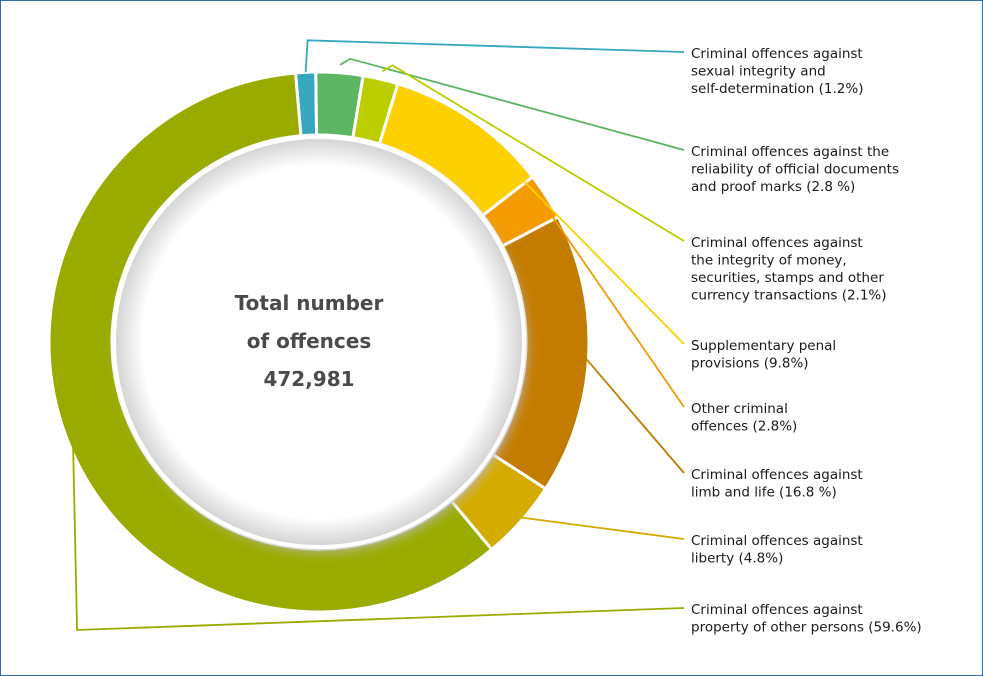 Image resolution: width=983 pixels, height=676 pixels. I want to click on slice-label-line: property of other persons (59.6%), so click(806, 628).